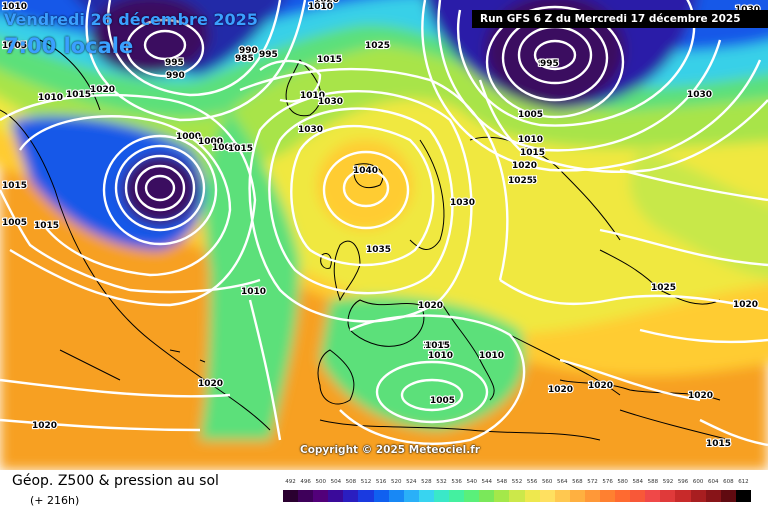 The image size is (768, 512). What do you see at coordinates (607, 482) in the screenshot?
I see `legend-label: 576` at bounding box center [607, 482].